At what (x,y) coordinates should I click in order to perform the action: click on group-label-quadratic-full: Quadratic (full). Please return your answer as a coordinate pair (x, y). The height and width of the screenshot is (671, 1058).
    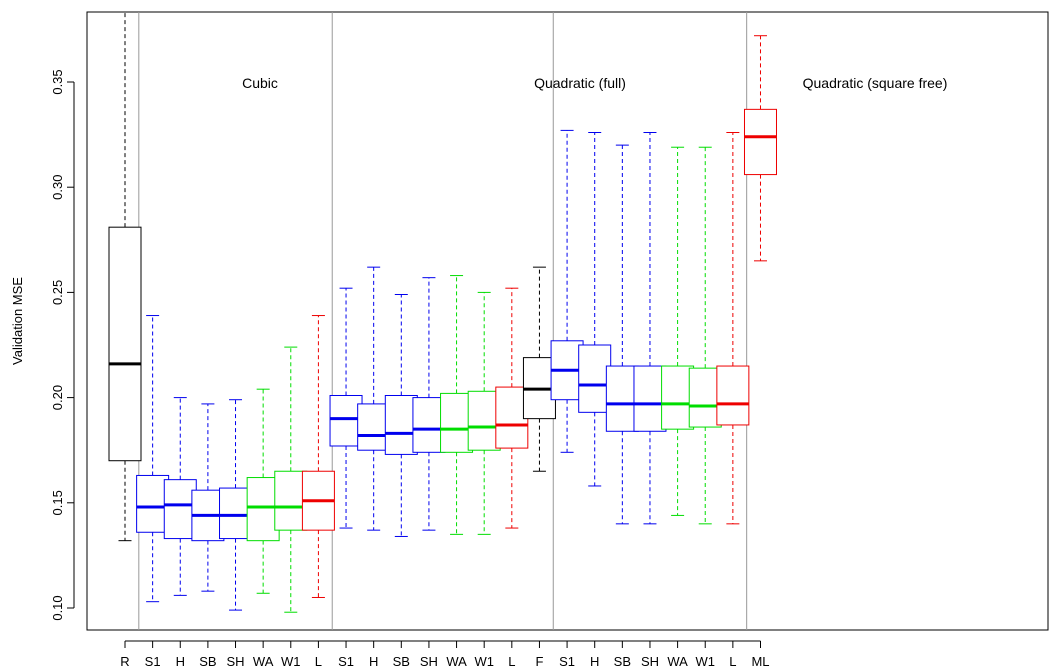
    Looking at the image, I should click on (580, 83).